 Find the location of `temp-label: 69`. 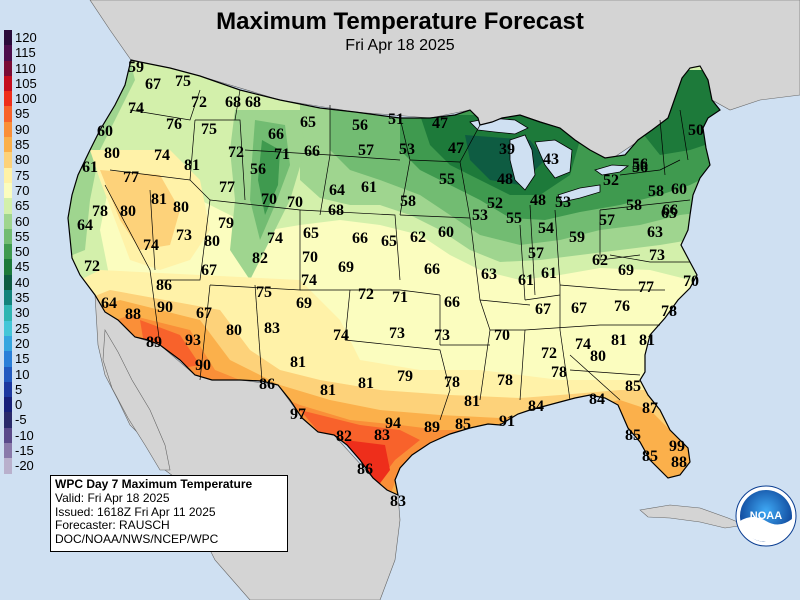

temp-label: 69 is located at coordinates (304, 303).